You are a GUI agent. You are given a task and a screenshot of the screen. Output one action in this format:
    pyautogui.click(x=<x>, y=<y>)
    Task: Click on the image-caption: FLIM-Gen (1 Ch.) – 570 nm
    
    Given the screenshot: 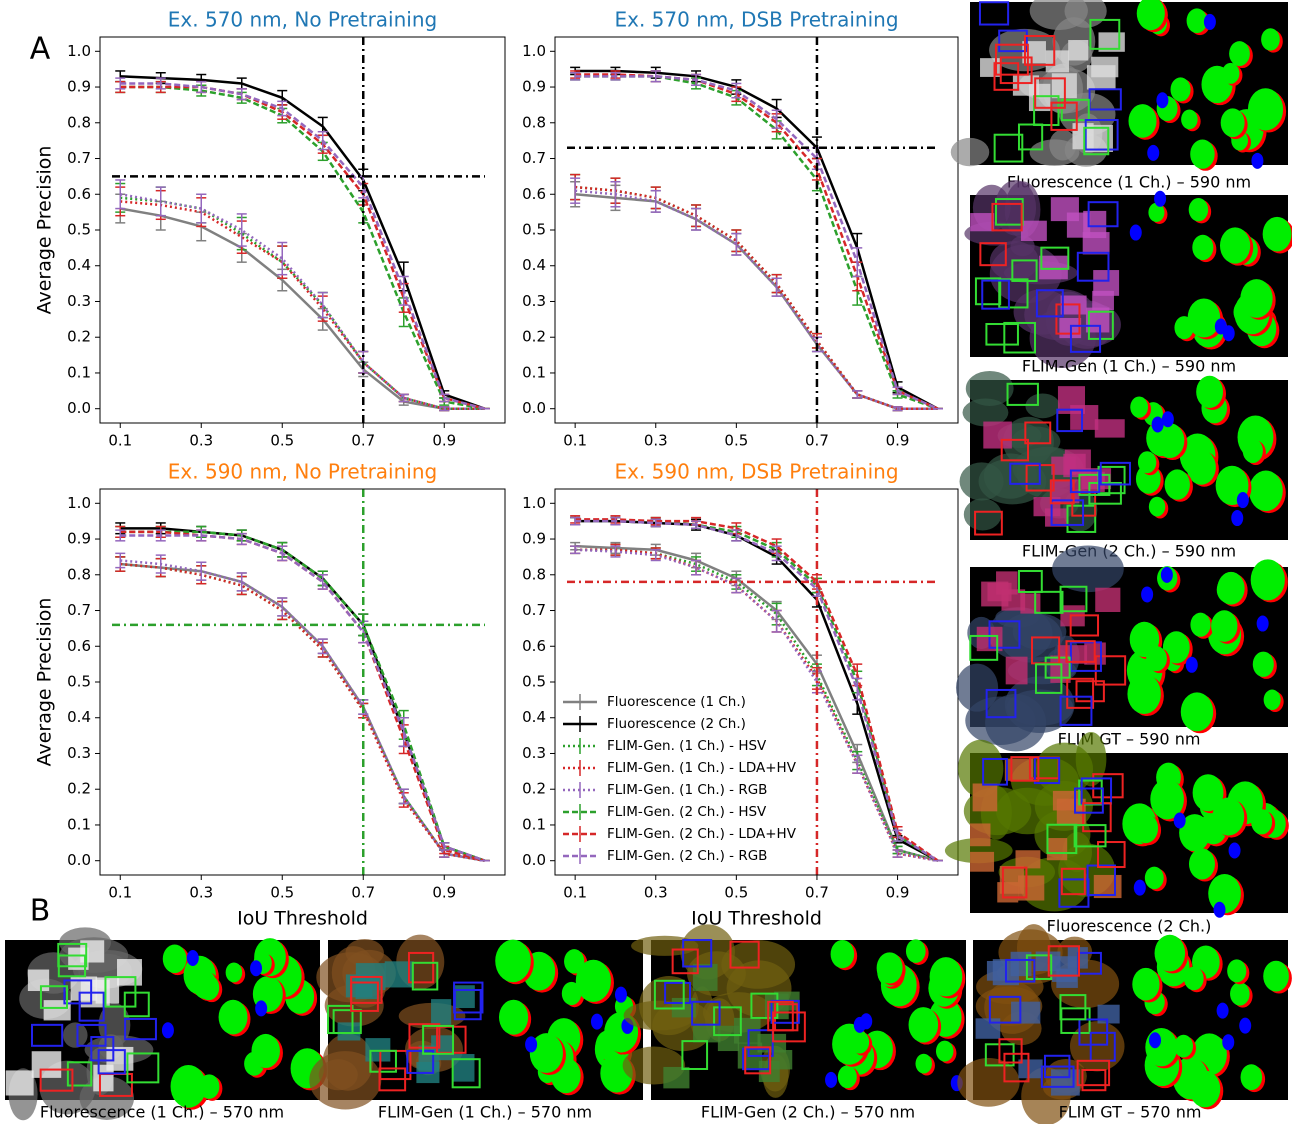 What is the action you would take?
    pyautogui.click(x=485, y=1112)
    